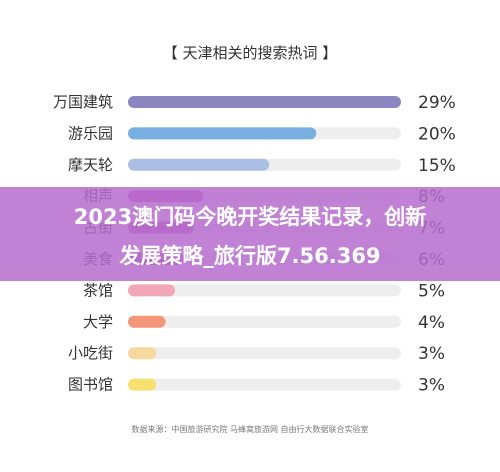  What do you see at coordinates (83, 102) in the screenshot?
I see `category-label: 万国建筑` at bounding box center [83, 102].